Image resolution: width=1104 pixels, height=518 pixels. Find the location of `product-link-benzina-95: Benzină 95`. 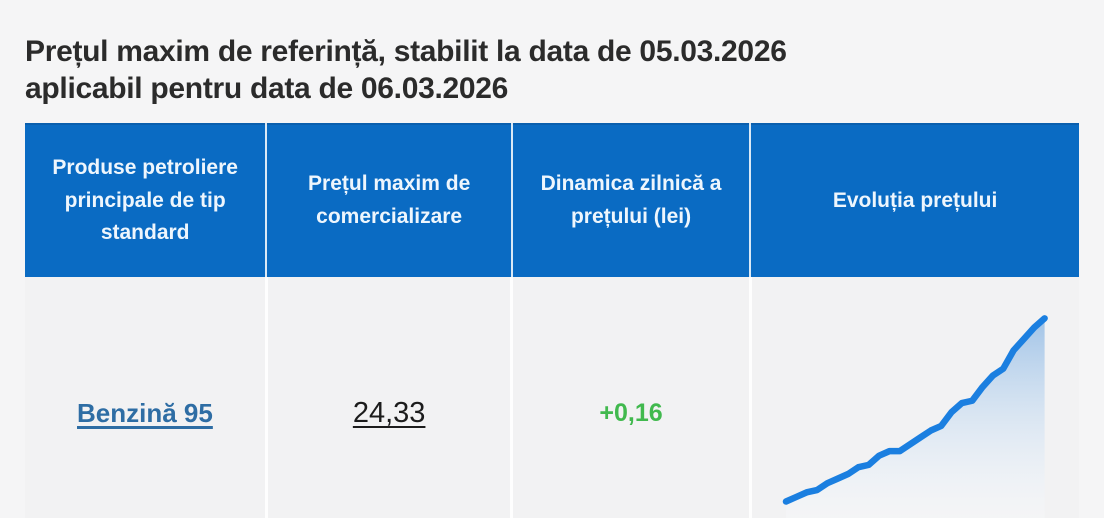

product-link-benzina-95: Benzină 95 is located at coordinates (145, 412).